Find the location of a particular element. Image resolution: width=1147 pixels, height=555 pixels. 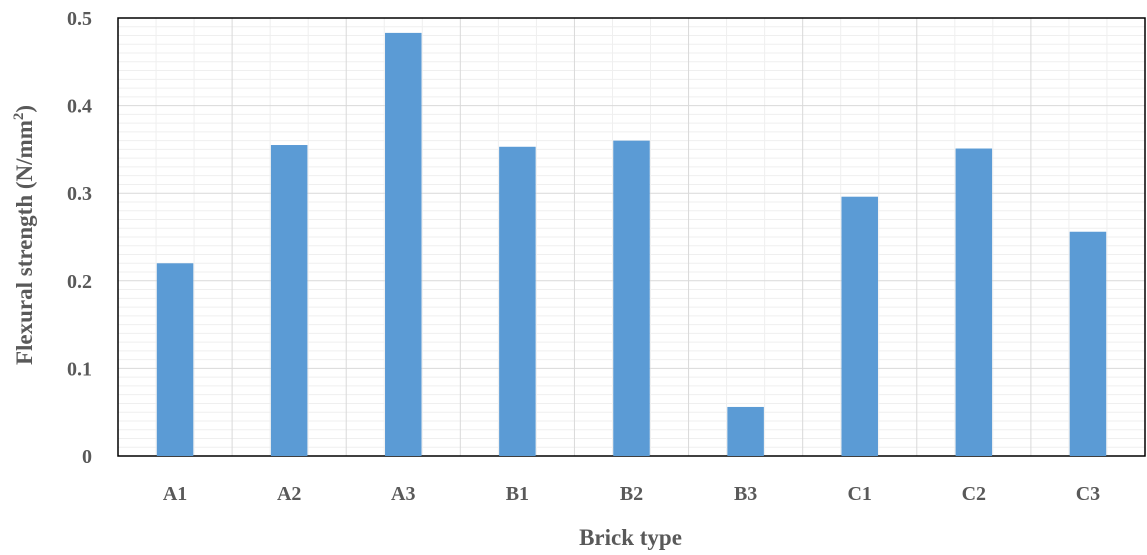

bar-c2 is located at coordinates (974, 302).